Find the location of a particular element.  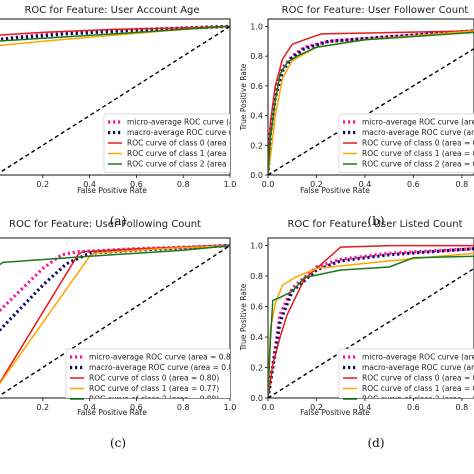

chart-title: ROC for Feature: User Listed Count is located at coordinates (374, 224).